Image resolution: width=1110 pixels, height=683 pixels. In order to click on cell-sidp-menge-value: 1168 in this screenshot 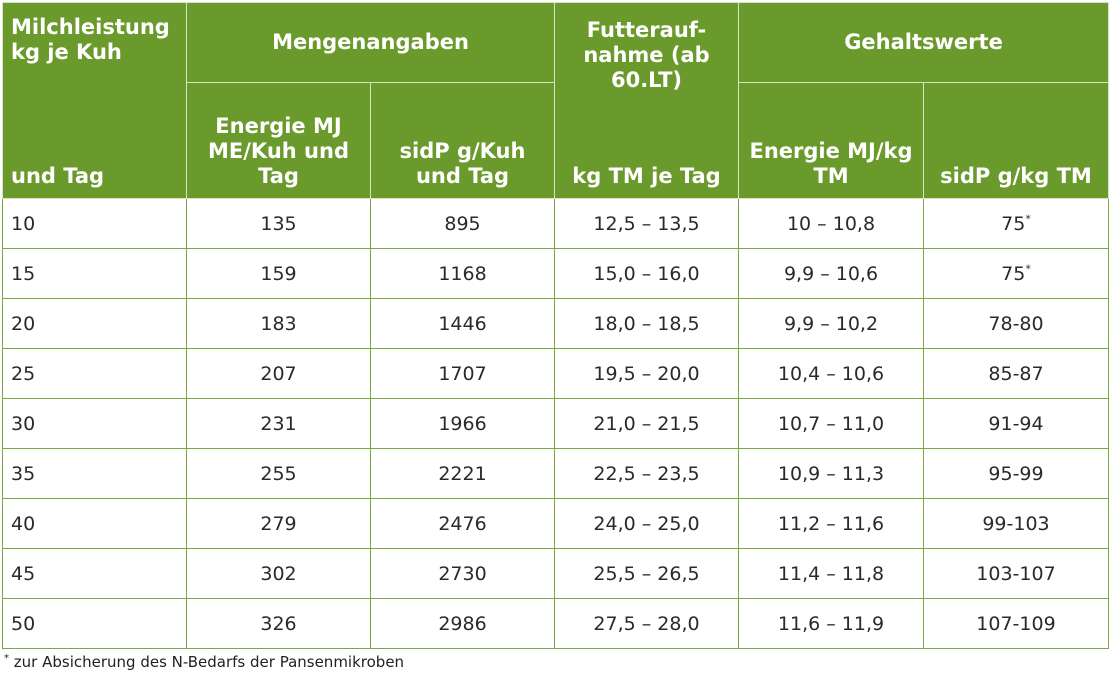, I will do `click(462, 273)`.